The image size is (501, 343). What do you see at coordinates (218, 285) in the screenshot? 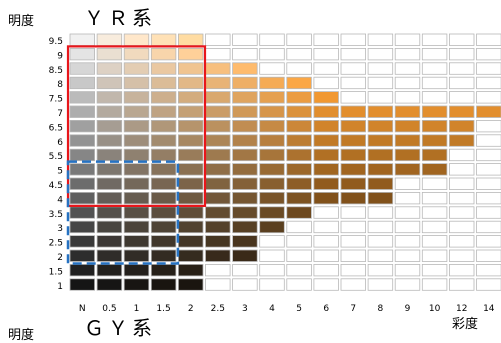
I see `color-cell-1-2.5` at bounding box center [218, 285].